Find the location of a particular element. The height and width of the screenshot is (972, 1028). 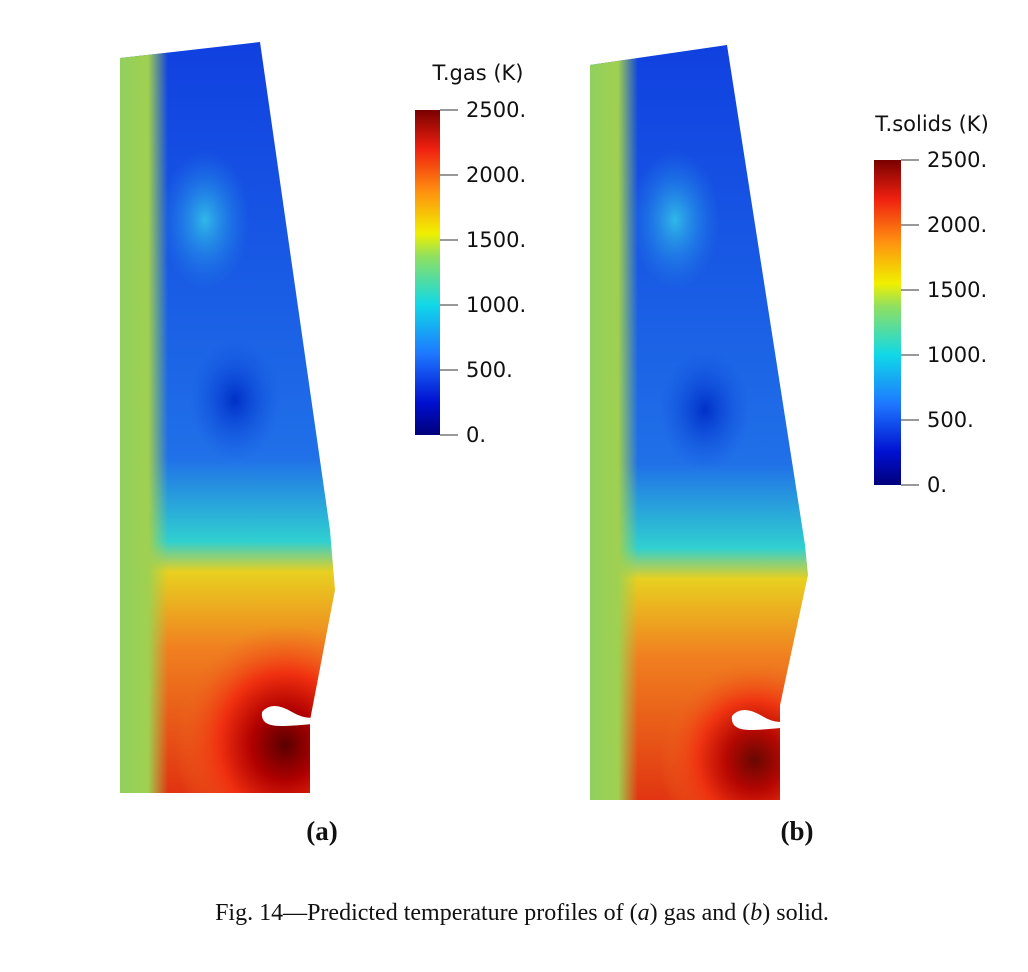

caption-text: b is located at coordinates (756, 913).